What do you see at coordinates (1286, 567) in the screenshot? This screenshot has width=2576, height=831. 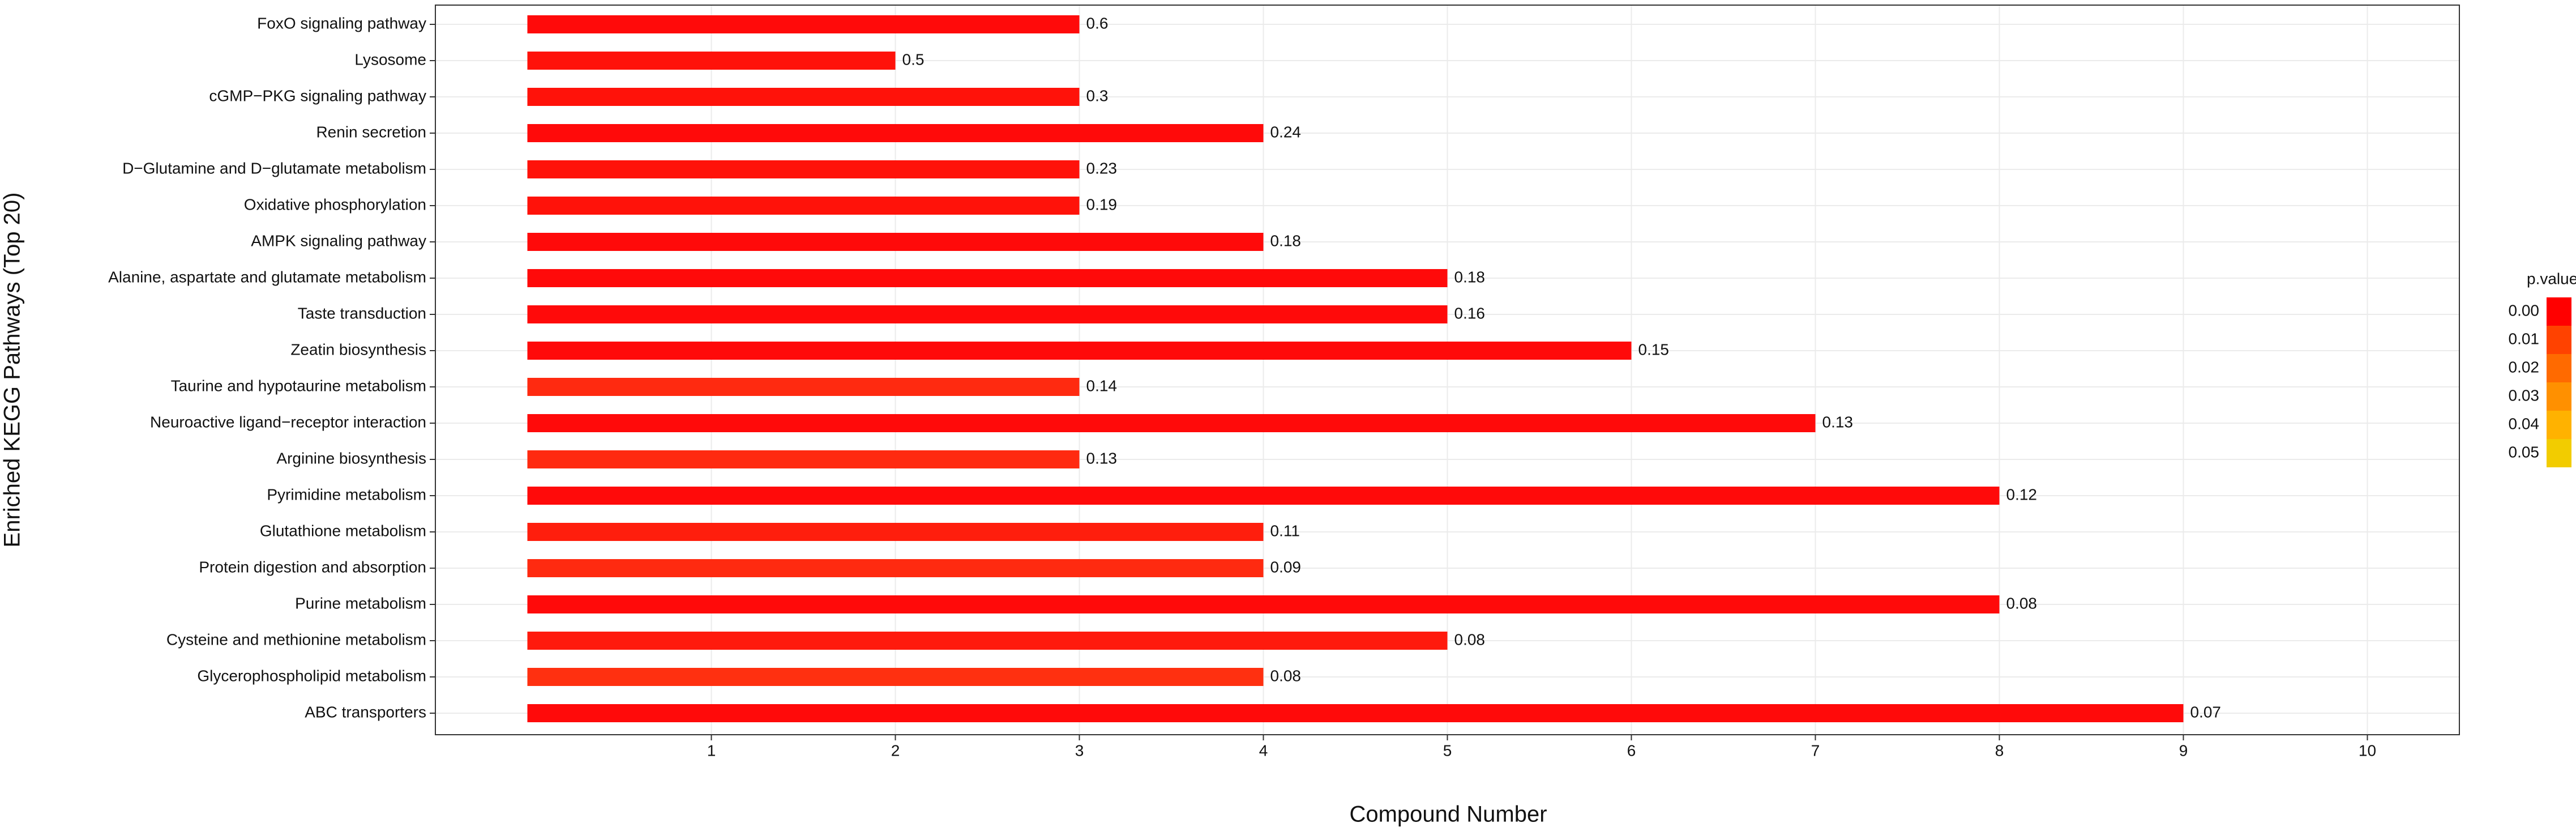 I see `bar-label: 0.09` at bounding box center [1286, 567].